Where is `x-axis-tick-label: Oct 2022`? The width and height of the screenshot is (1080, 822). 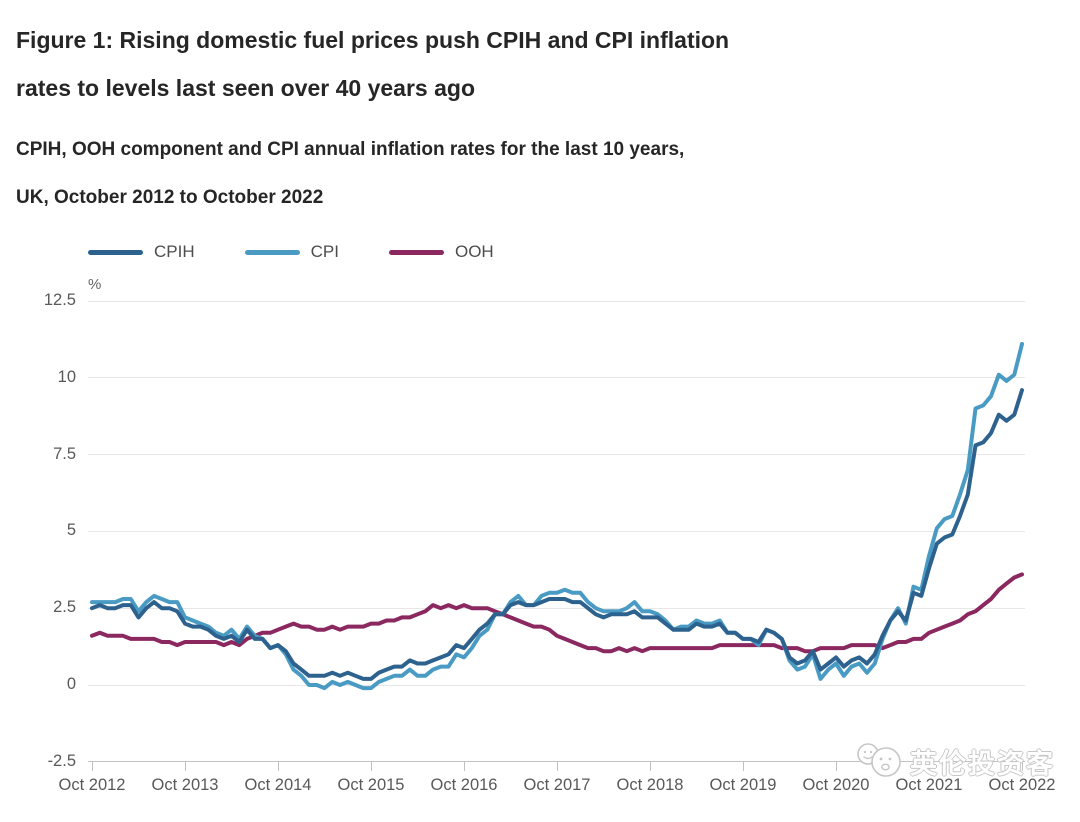
x-axis-tick-label: Oct 2022 is located at coordinates (1022, 785).